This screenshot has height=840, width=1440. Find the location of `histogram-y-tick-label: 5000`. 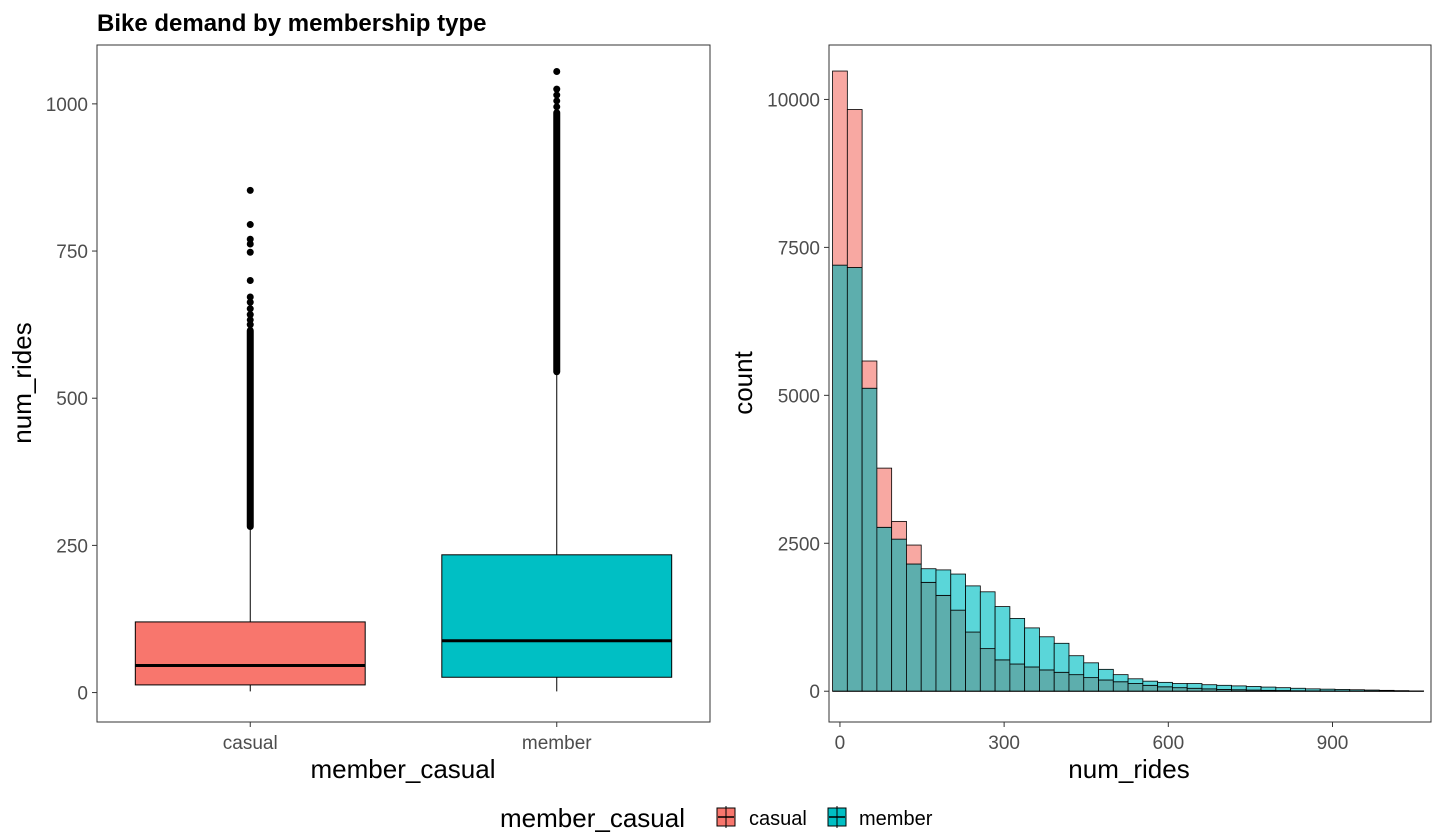

histogram-y-tick-label: 5000 is located at coordinates (799, 396).